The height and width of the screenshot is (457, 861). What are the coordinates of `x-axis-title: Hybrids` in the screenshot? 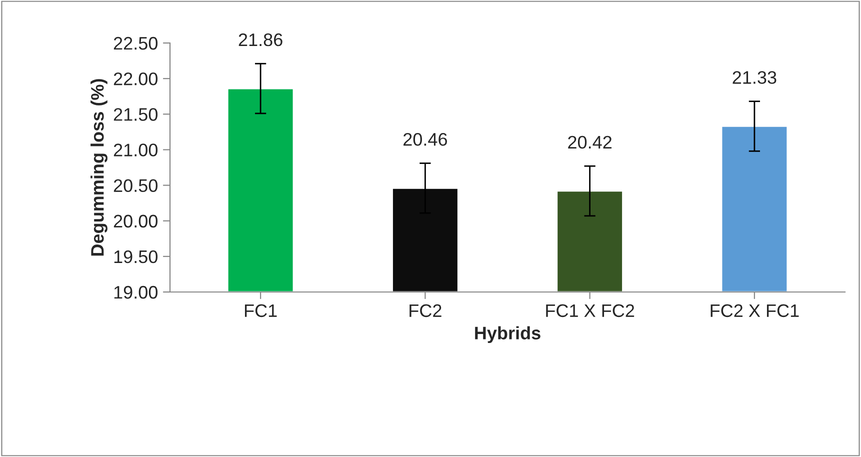 It's located at (507, 335).